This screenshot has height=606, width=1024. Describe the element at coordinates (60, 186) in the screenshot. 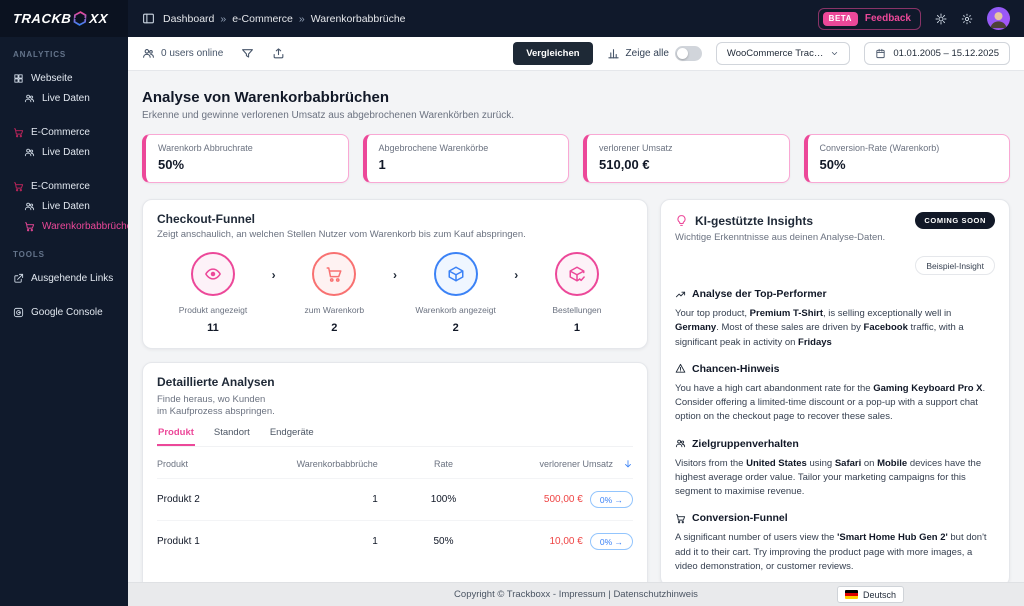

I see `sidebar-item-label: E-Commerce` at that location.